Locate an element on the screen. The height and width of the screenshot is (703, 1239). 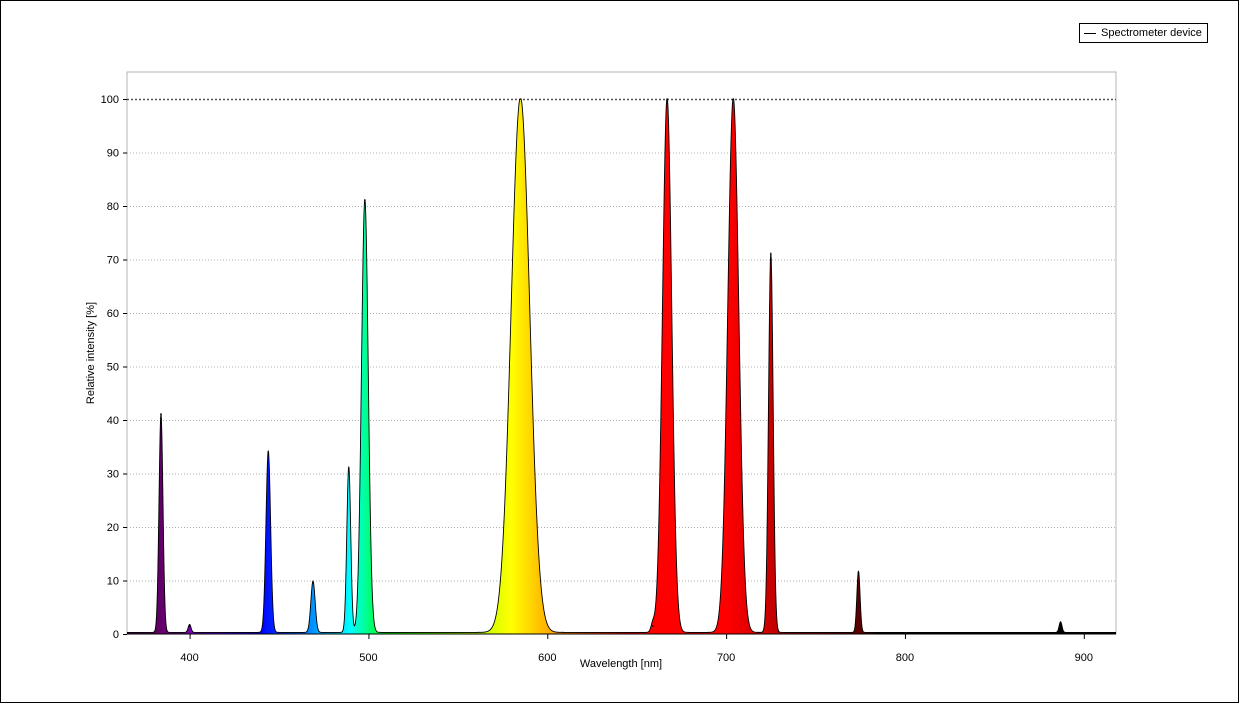
legend-label: Spectrometer device is located at coordinates (1151, 33).